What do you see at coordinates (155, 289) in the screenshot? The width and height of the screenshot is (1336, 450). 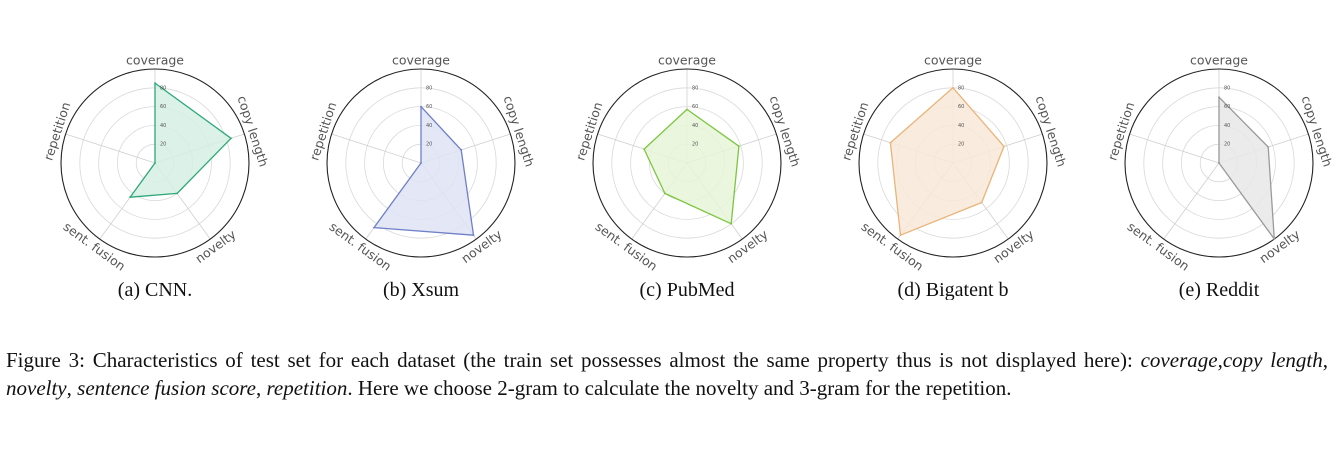 I see `subfigure-caption: (a) CNN.` at bounding box center [155, 289].